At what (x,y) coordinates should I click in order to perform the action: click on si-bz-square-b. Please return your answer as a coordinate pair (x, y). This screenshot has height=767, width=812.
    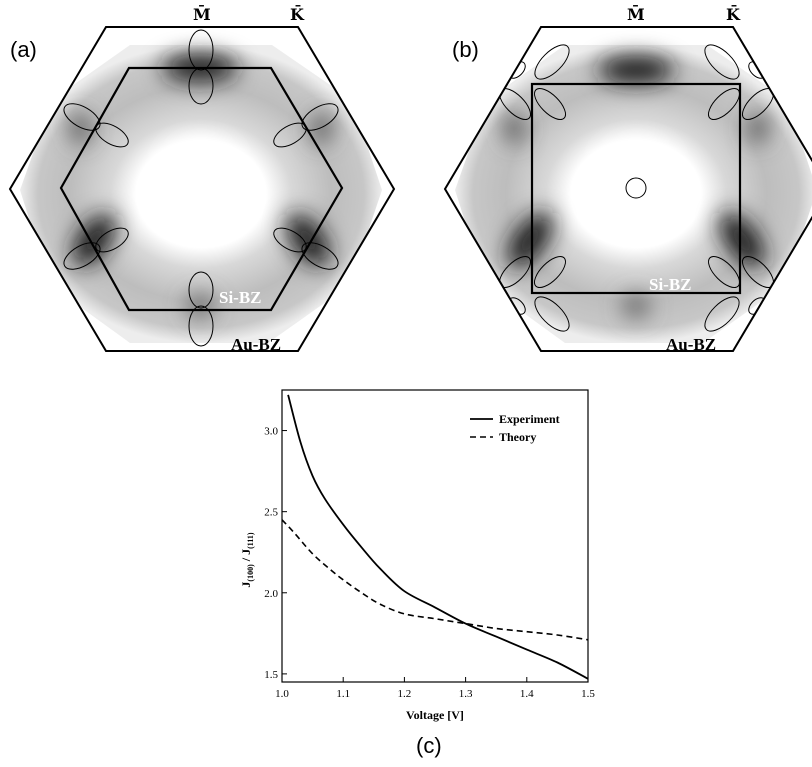
    Looking at the image, I should click on (636, 188).